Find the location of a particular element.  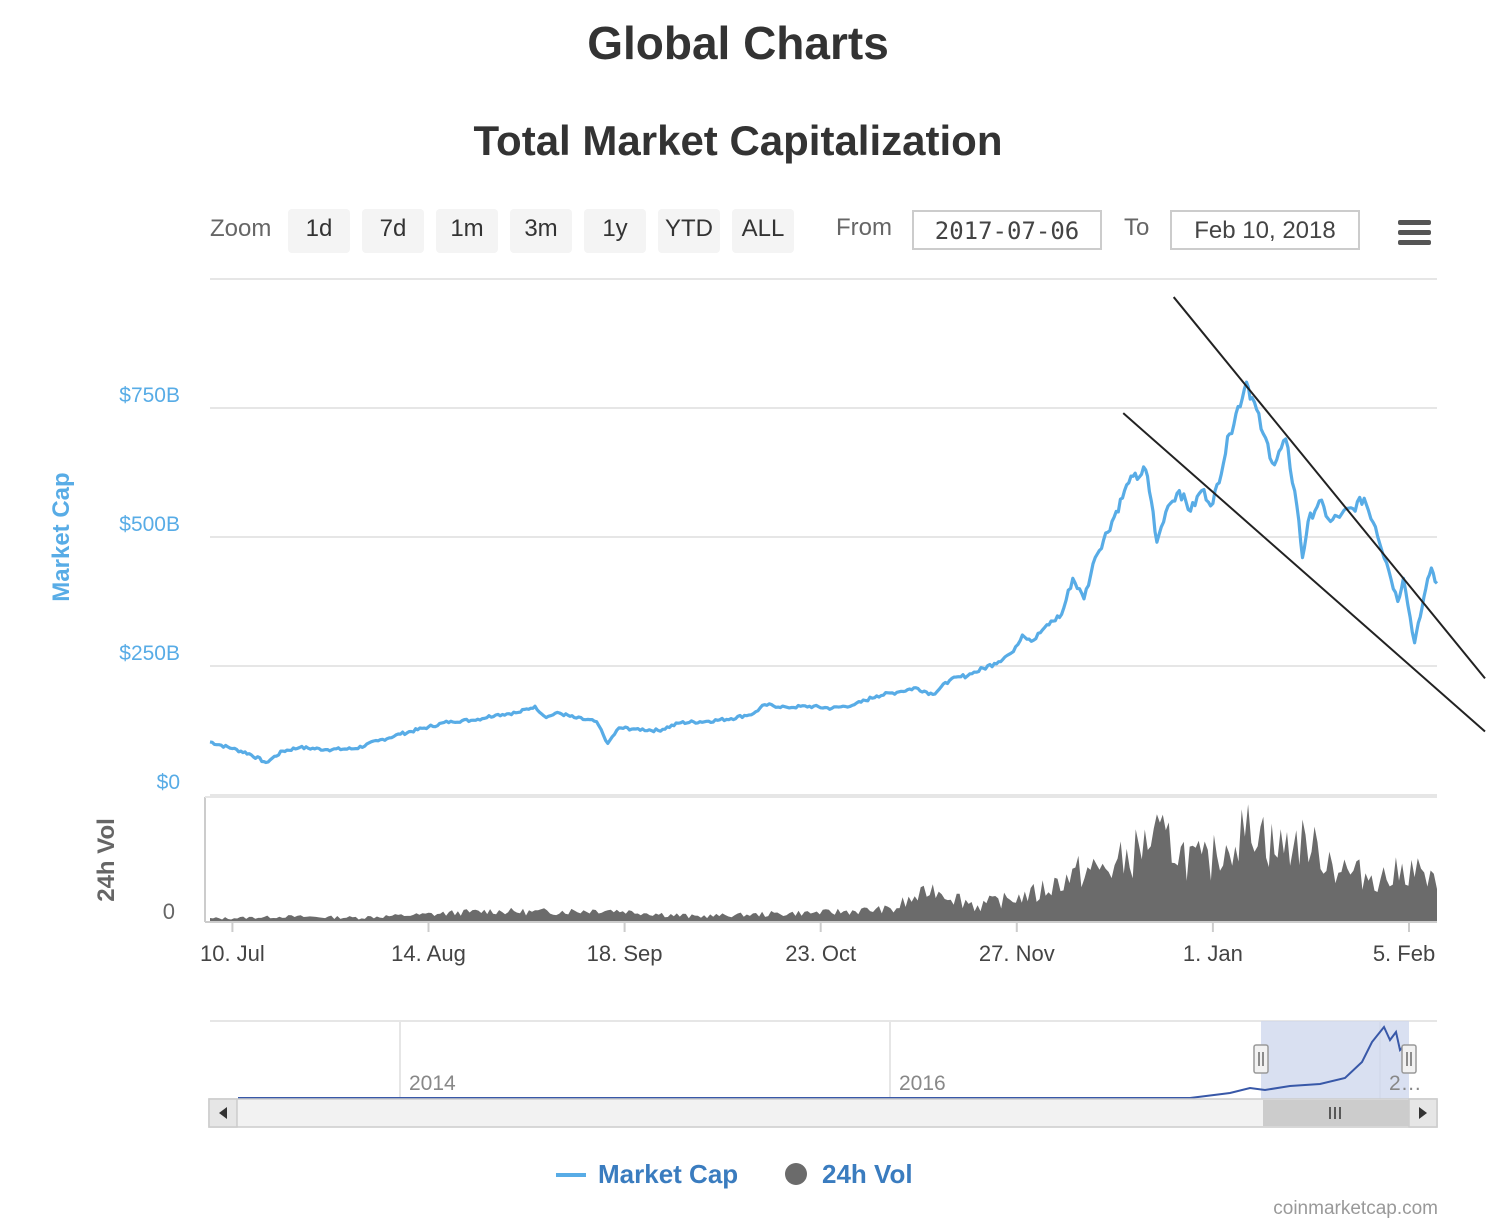

page-title: Global Charts is located at coordinates (738, 43).